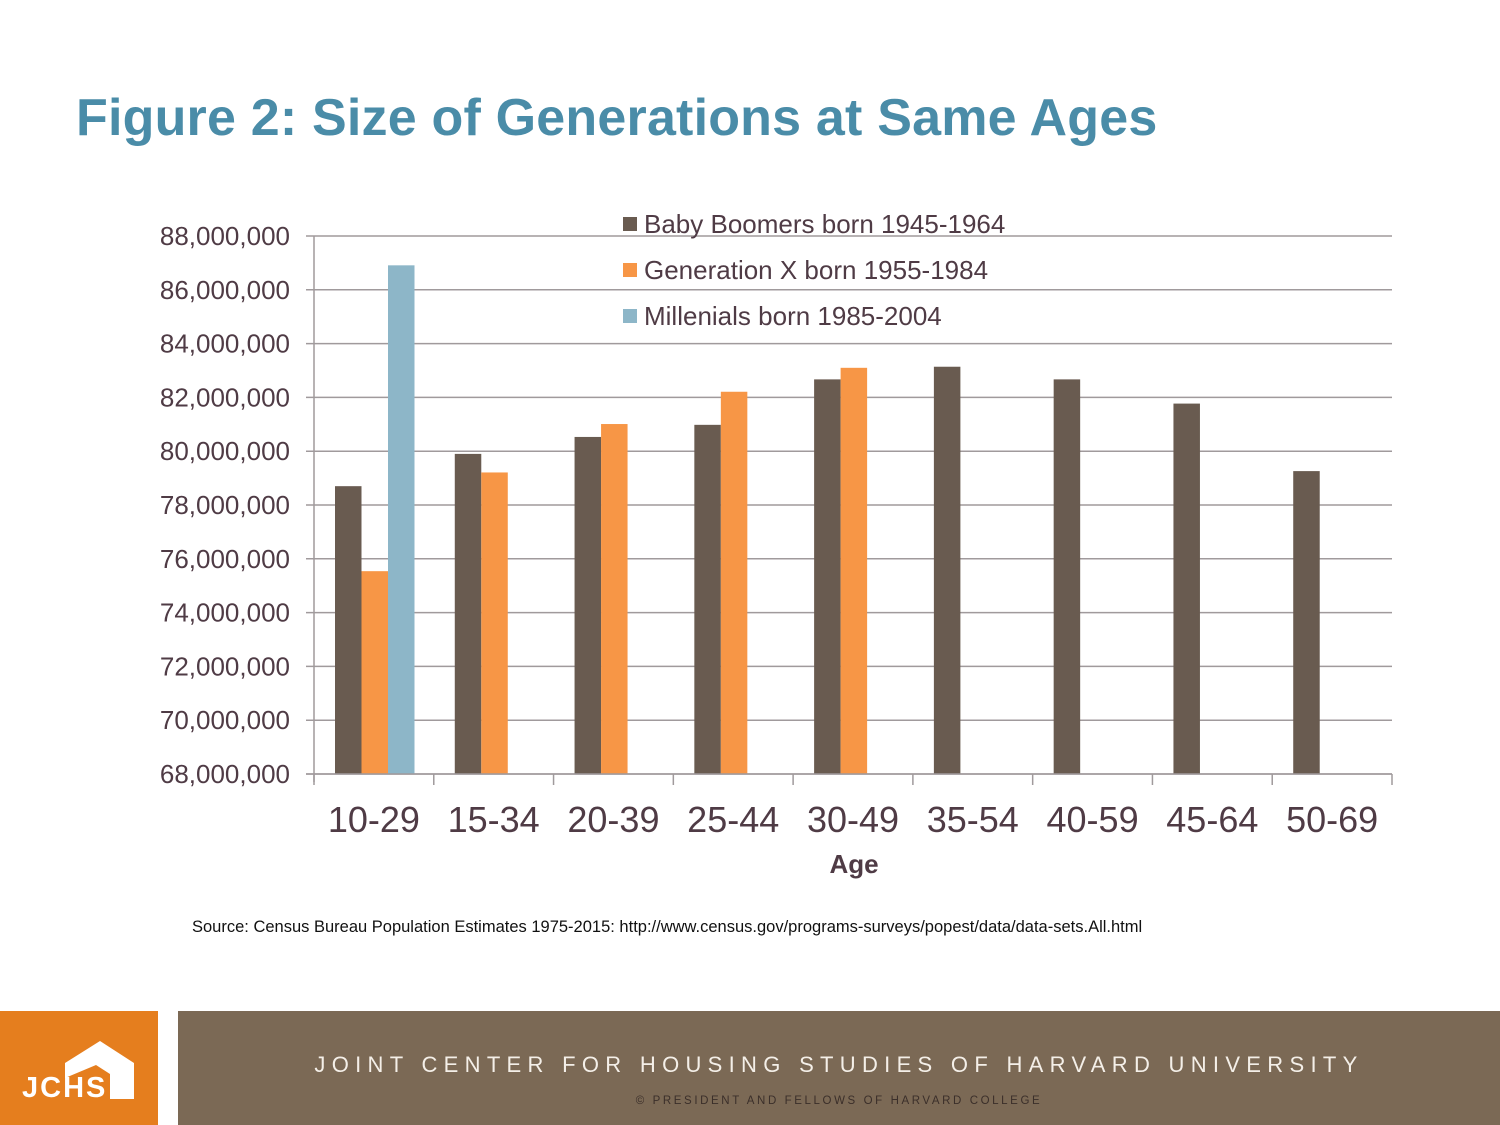 The height and width of the screenshot is (1125, 1500). I want to click on x-tick-label: 50-69, so click(1332, 819).